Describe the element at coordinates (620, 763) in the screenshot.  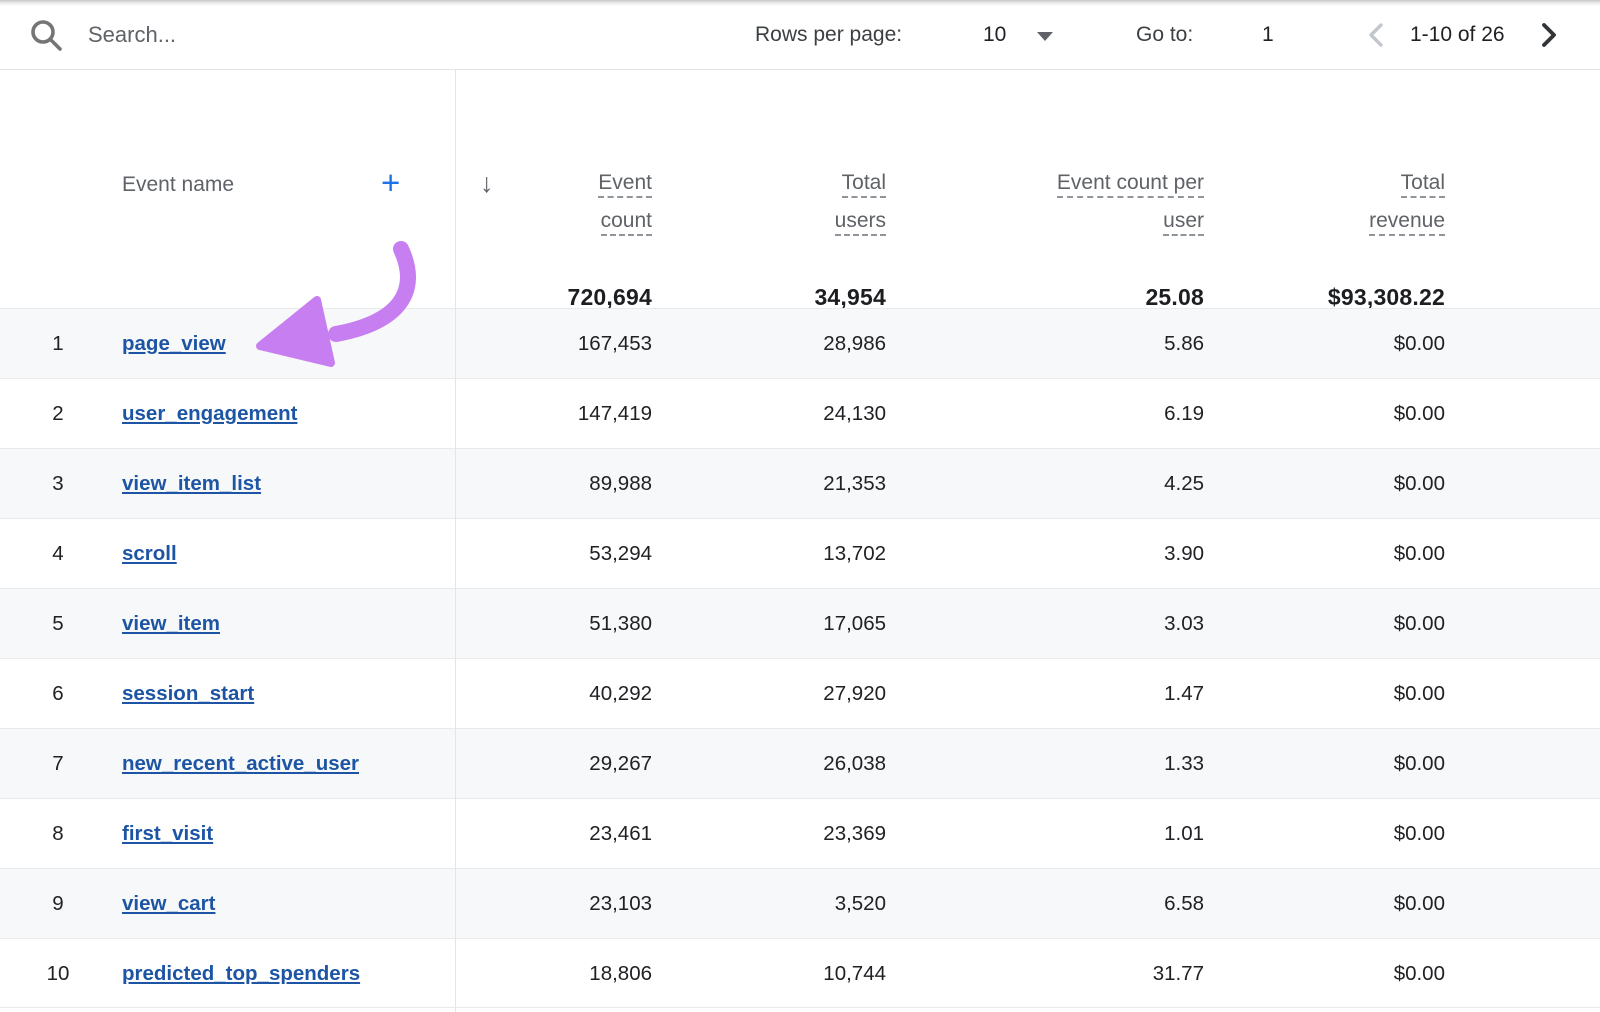
I see `event-count-cell: 29,267` at that location.